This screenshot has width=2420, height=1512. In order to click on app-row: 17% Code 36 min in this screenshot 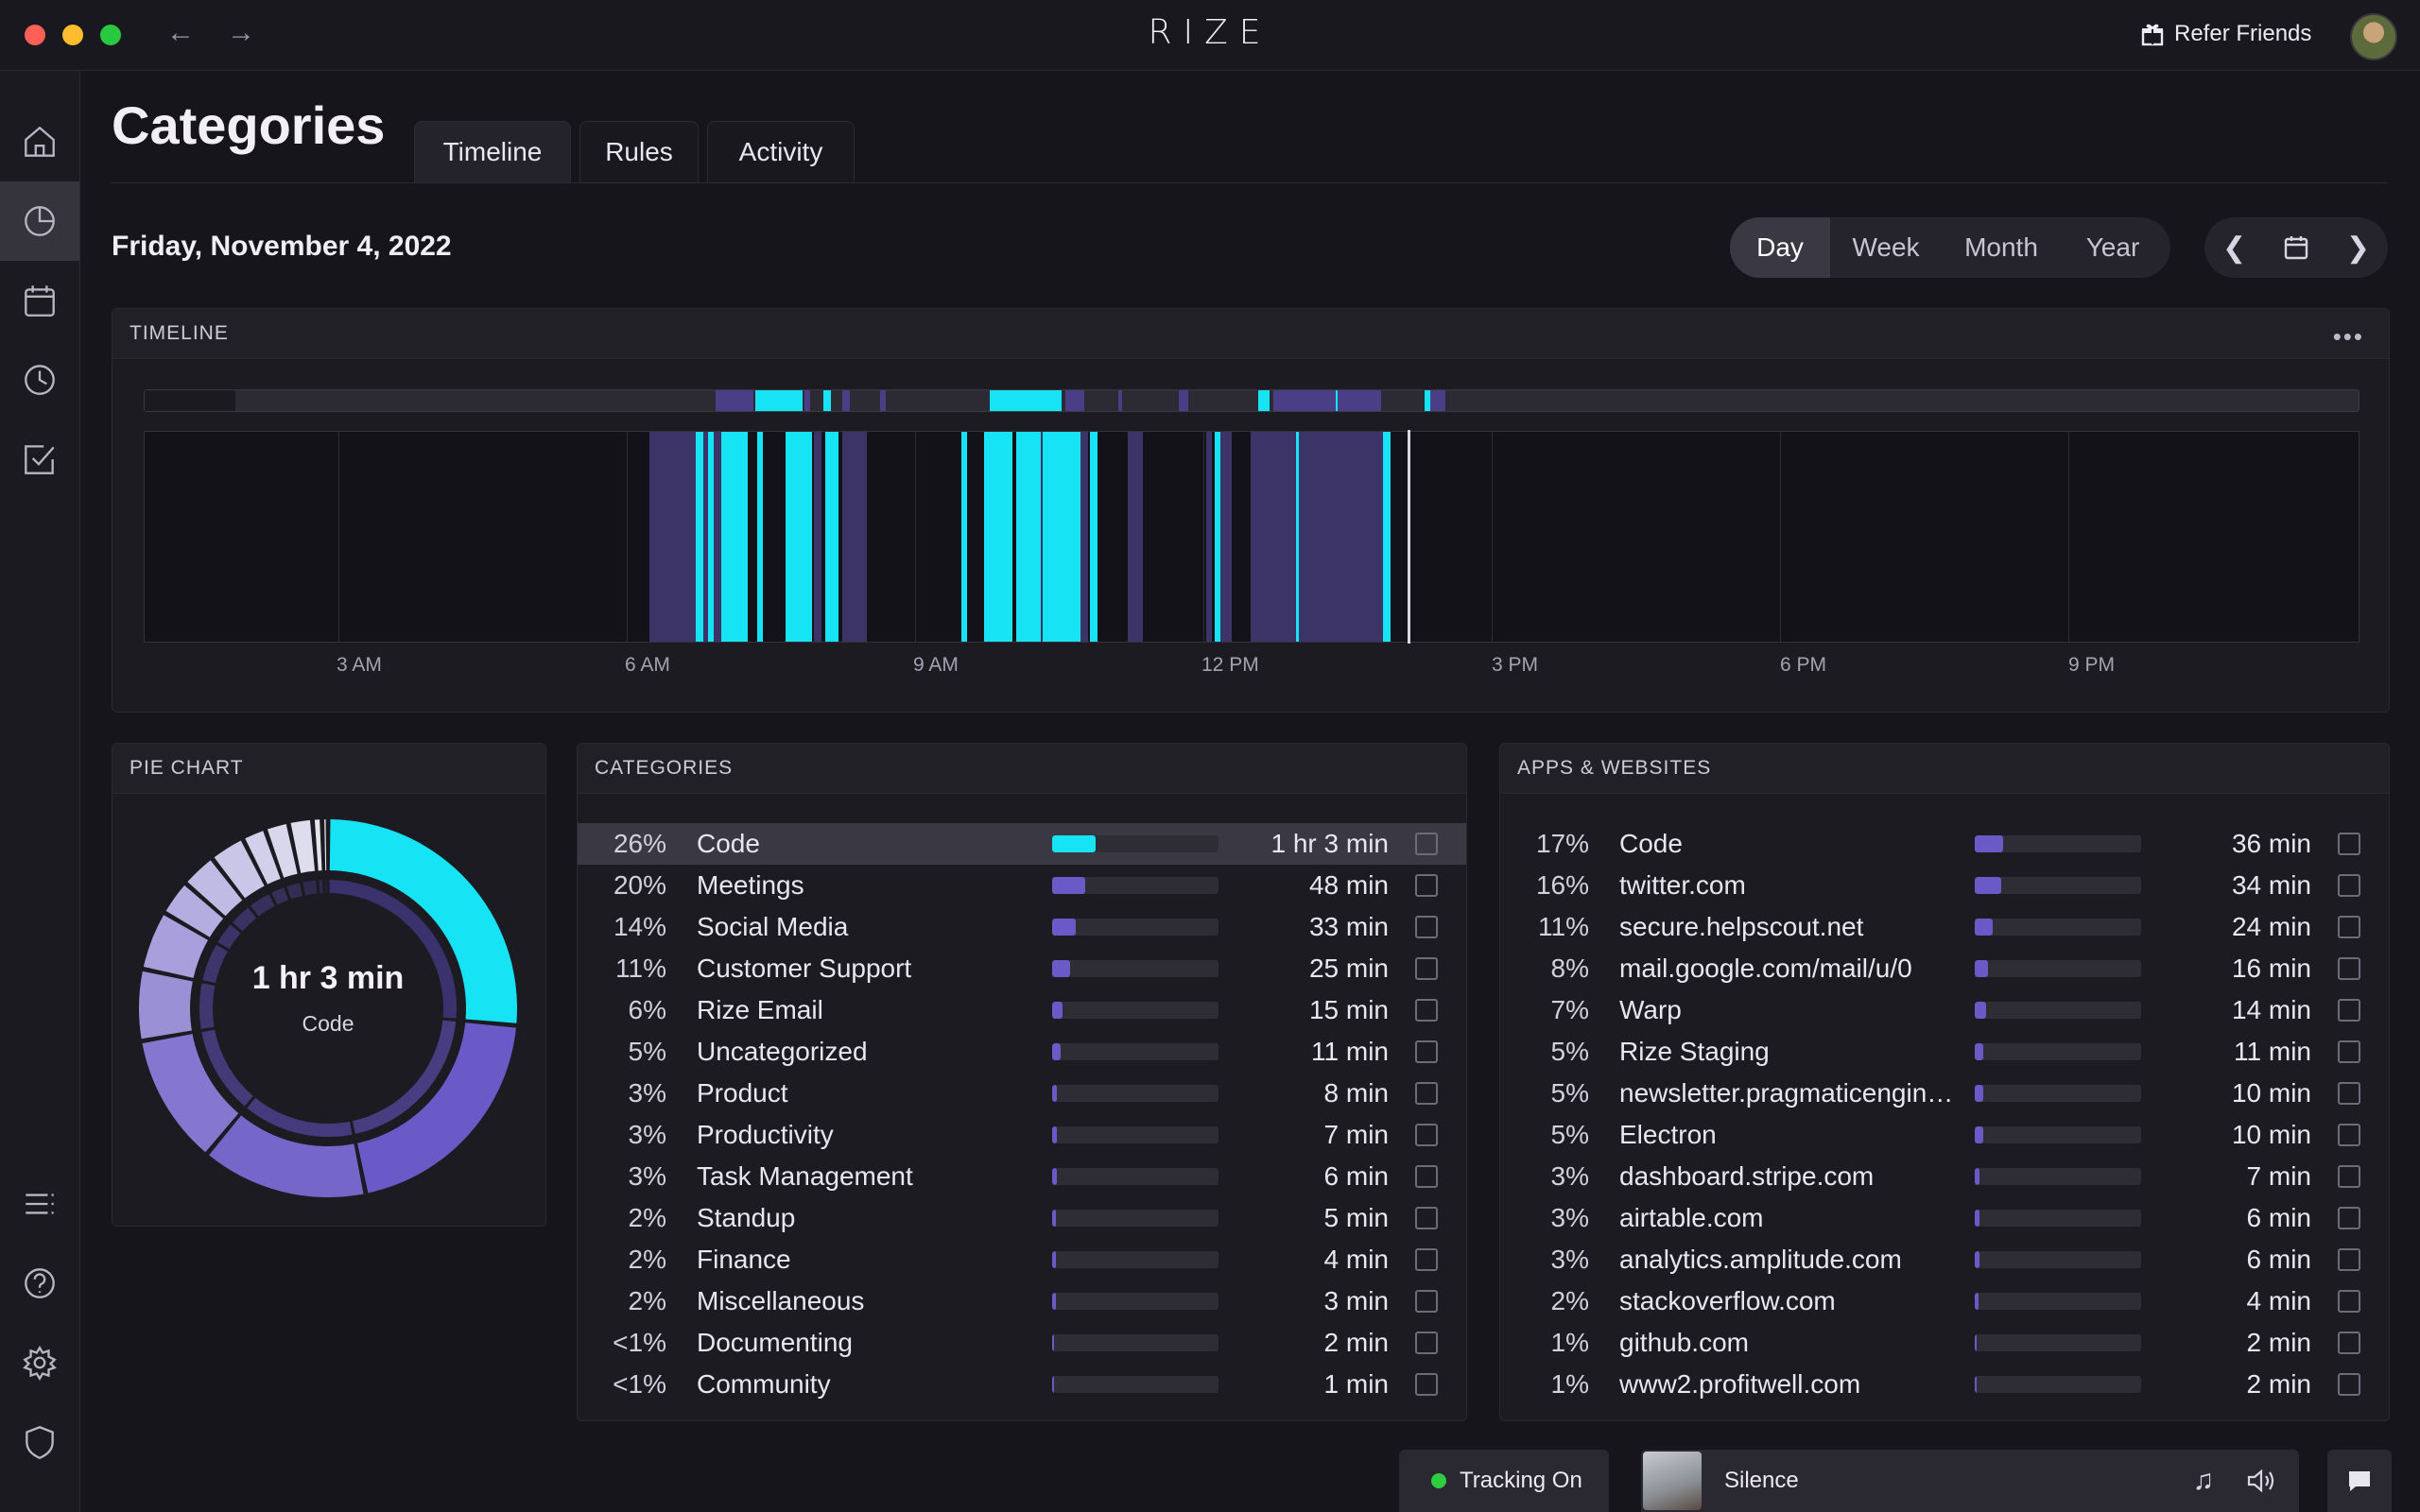, I will do `click(1944, 844)`.